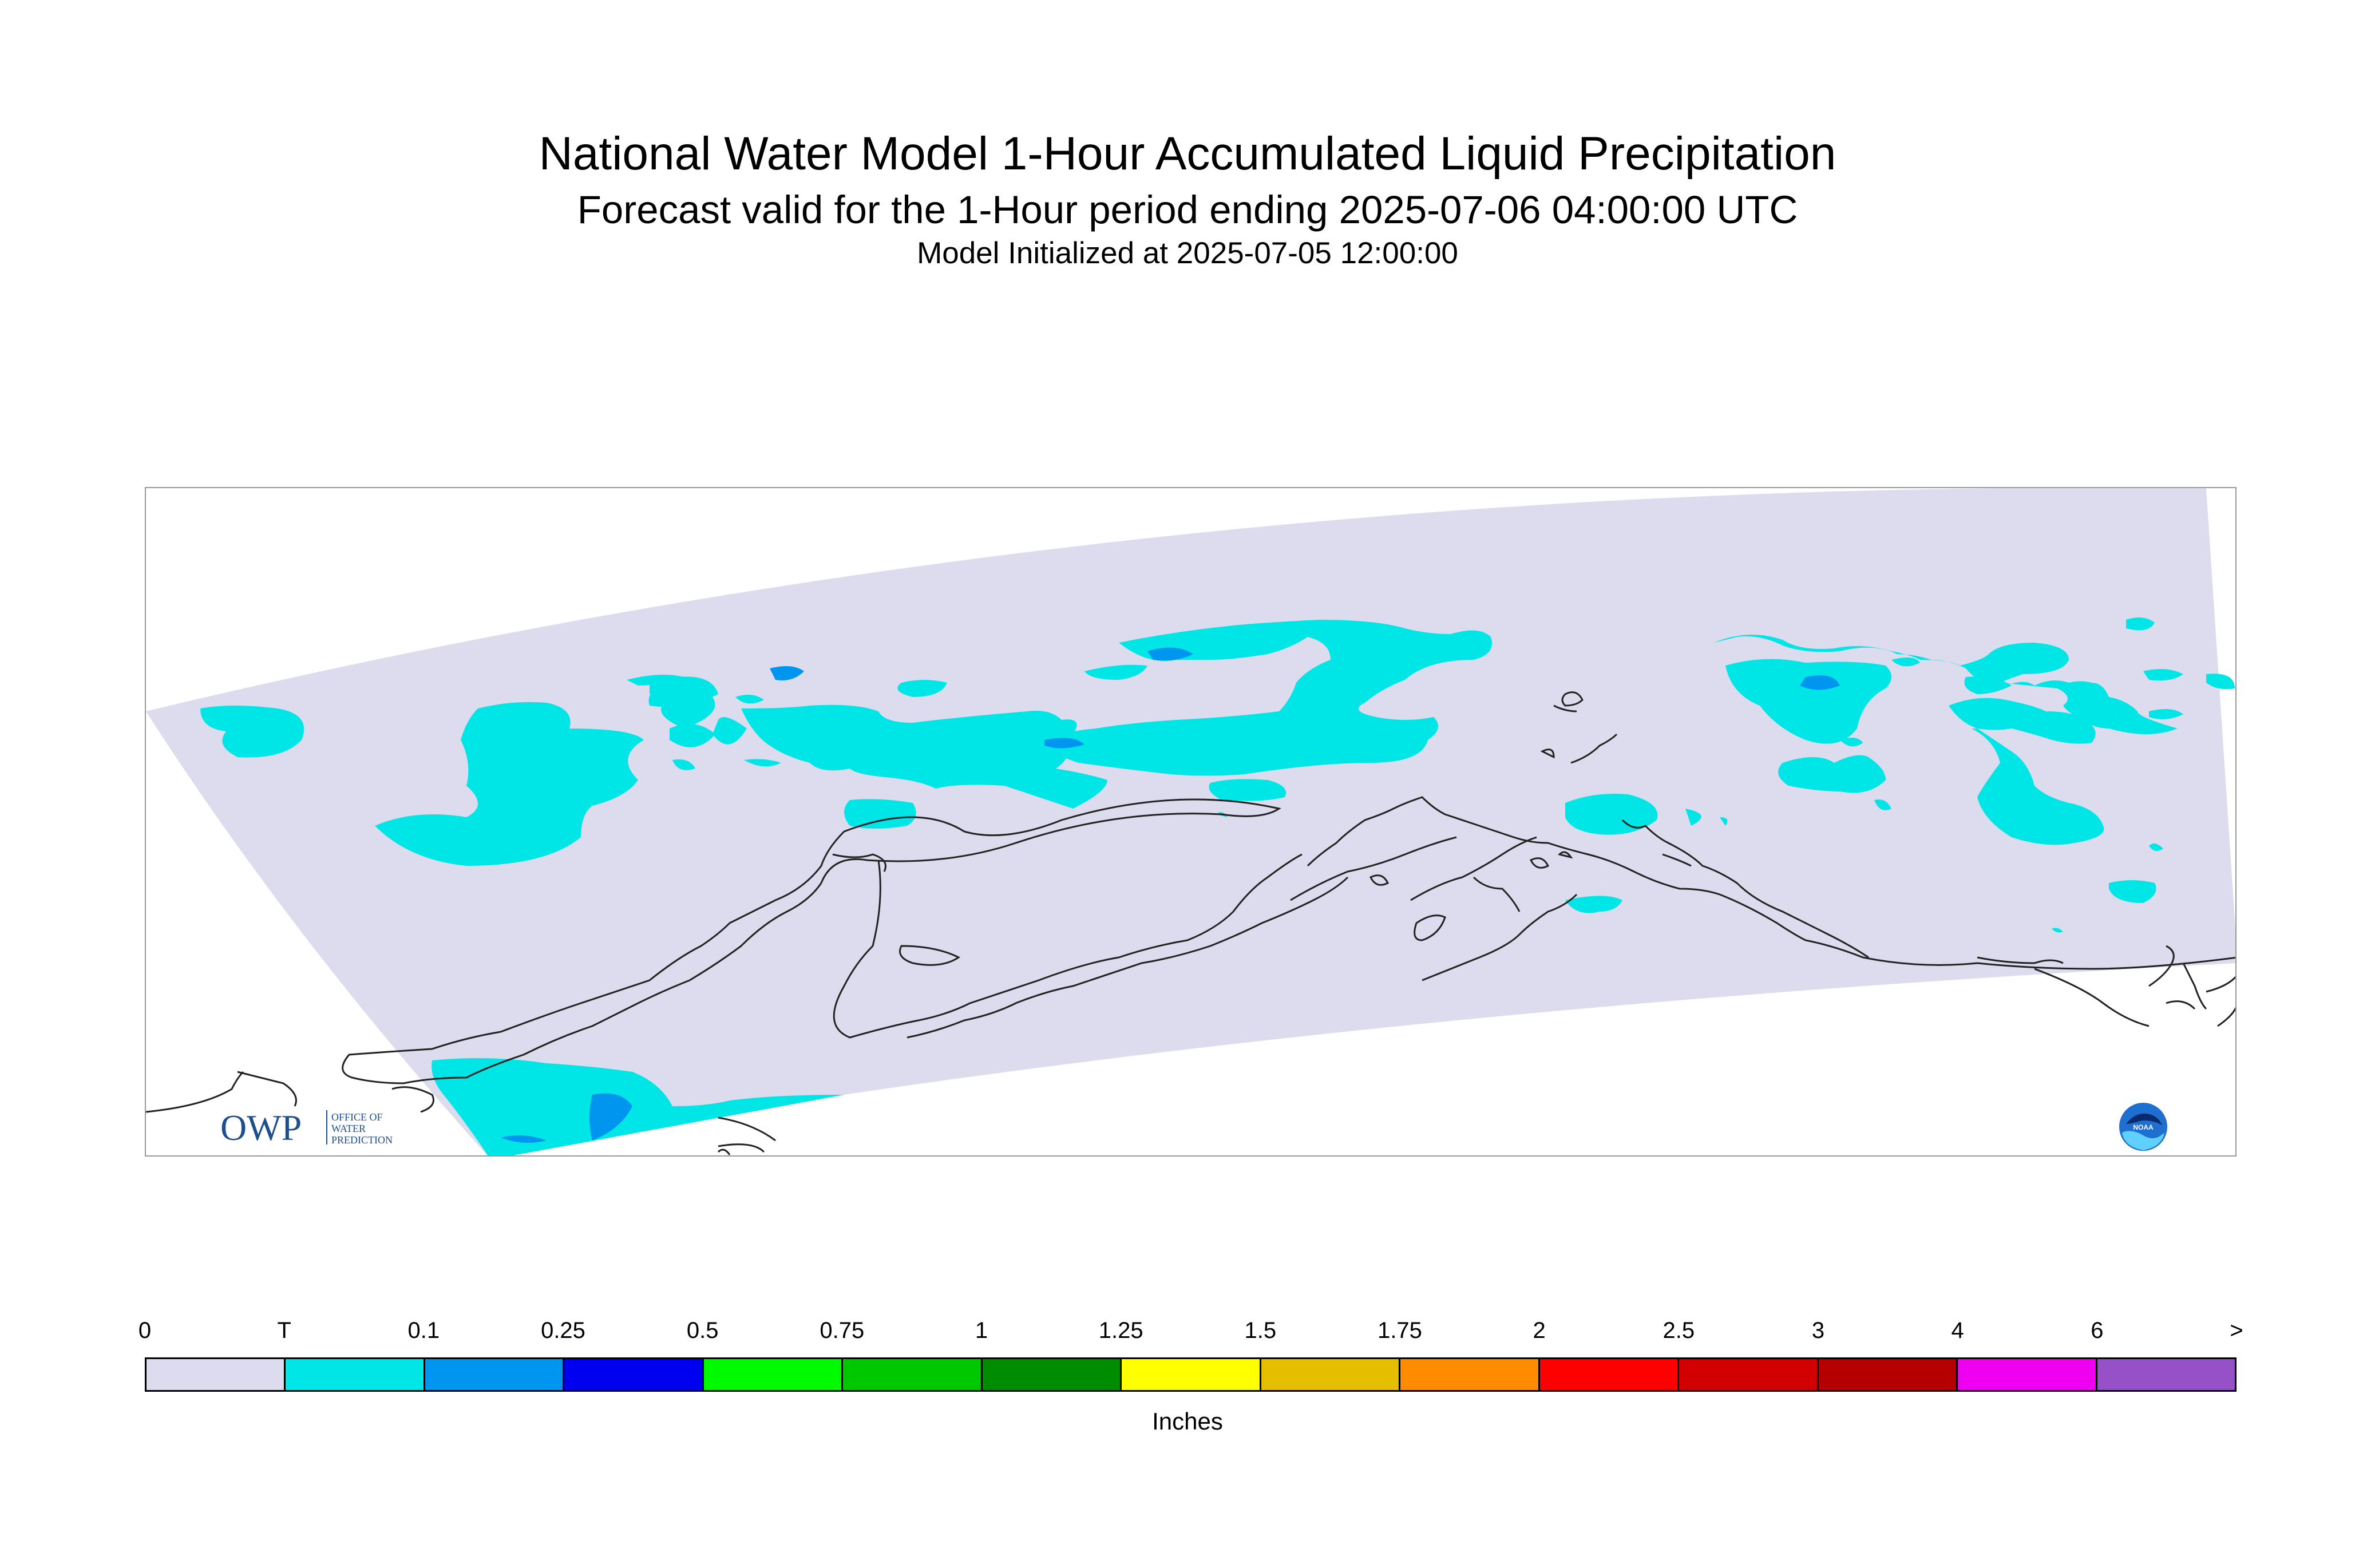  Describe the element at coordinates (357, 1117) in the screenshot. I see `owp-logo-line-1: OFFICE OF` at that location.